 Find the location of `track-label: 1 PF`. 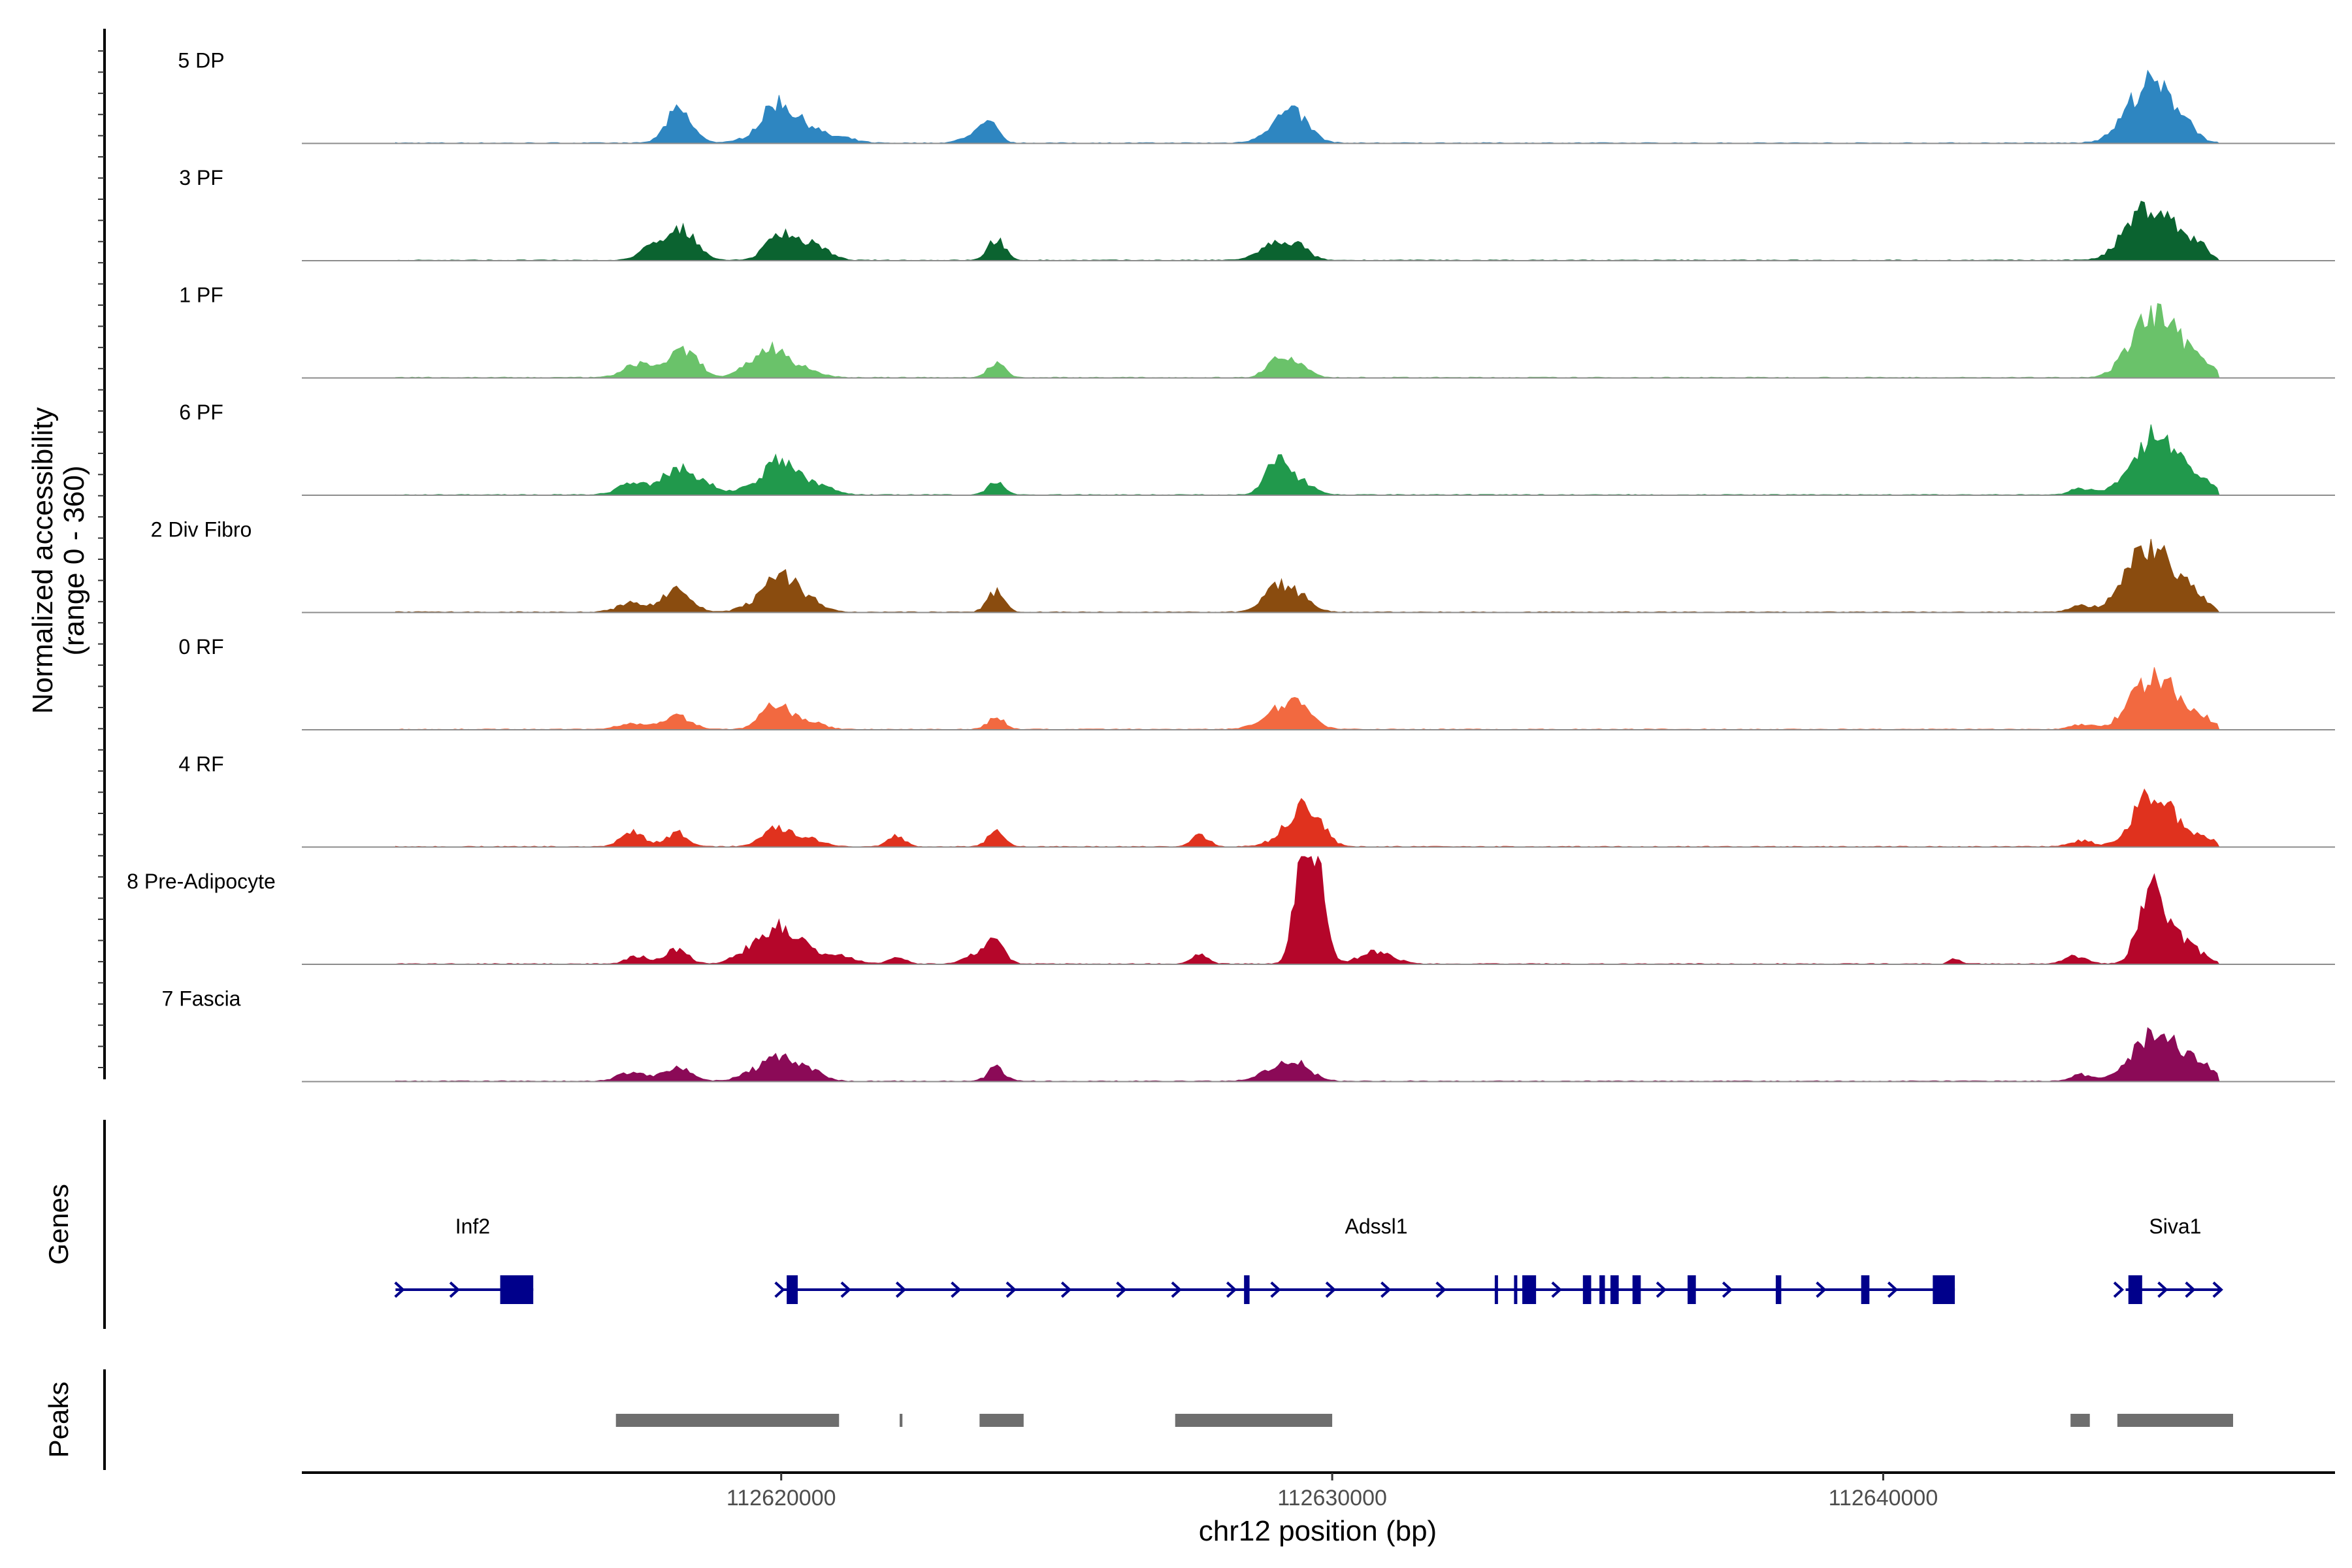

track-label: 1 PF is located at coordinates (201, 295).